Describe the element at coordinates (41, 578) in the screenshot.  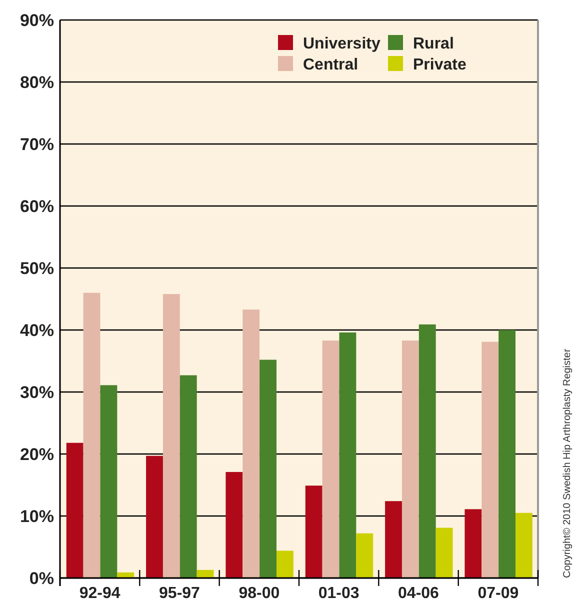
I see `y-tick-label: 0%` at that location.